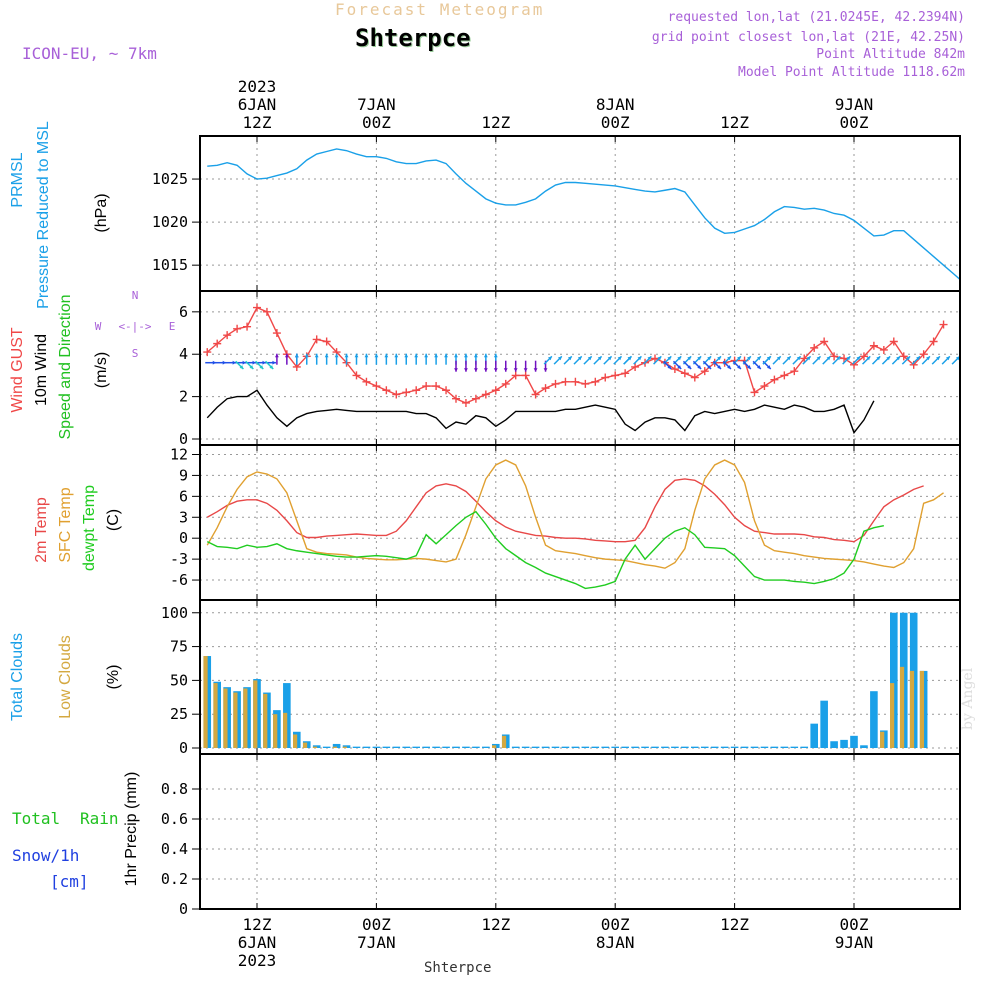 Image resolution: width=1000 pixels, height=1000 pixels. Describe the element at coordinates (583, 214) in the screenshot. I see `prmsl-line` at that location.